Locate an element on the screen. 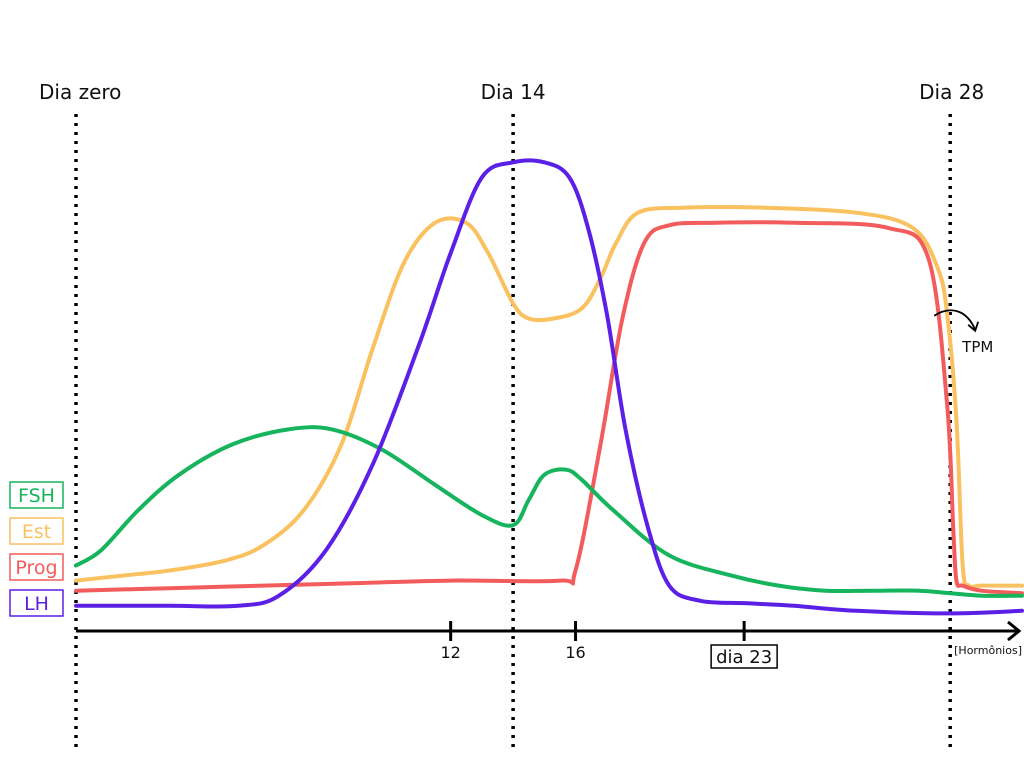 The image size is (1024, 768). x-axis-label: [Hormônios] is located at coordinates (988, 650).